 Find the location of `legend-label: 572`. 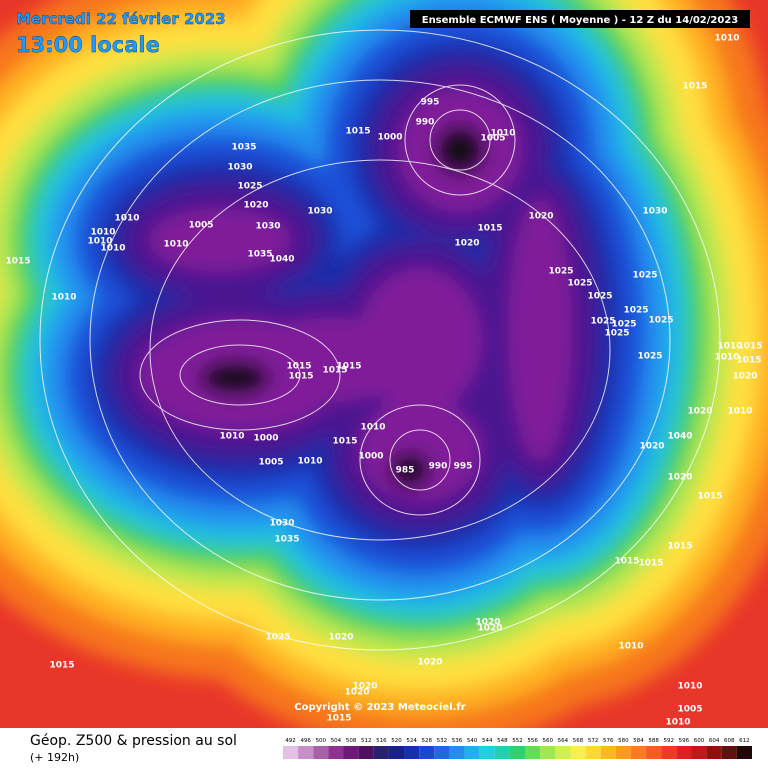

legend-label: 572 is located at coordinates (593, 741).